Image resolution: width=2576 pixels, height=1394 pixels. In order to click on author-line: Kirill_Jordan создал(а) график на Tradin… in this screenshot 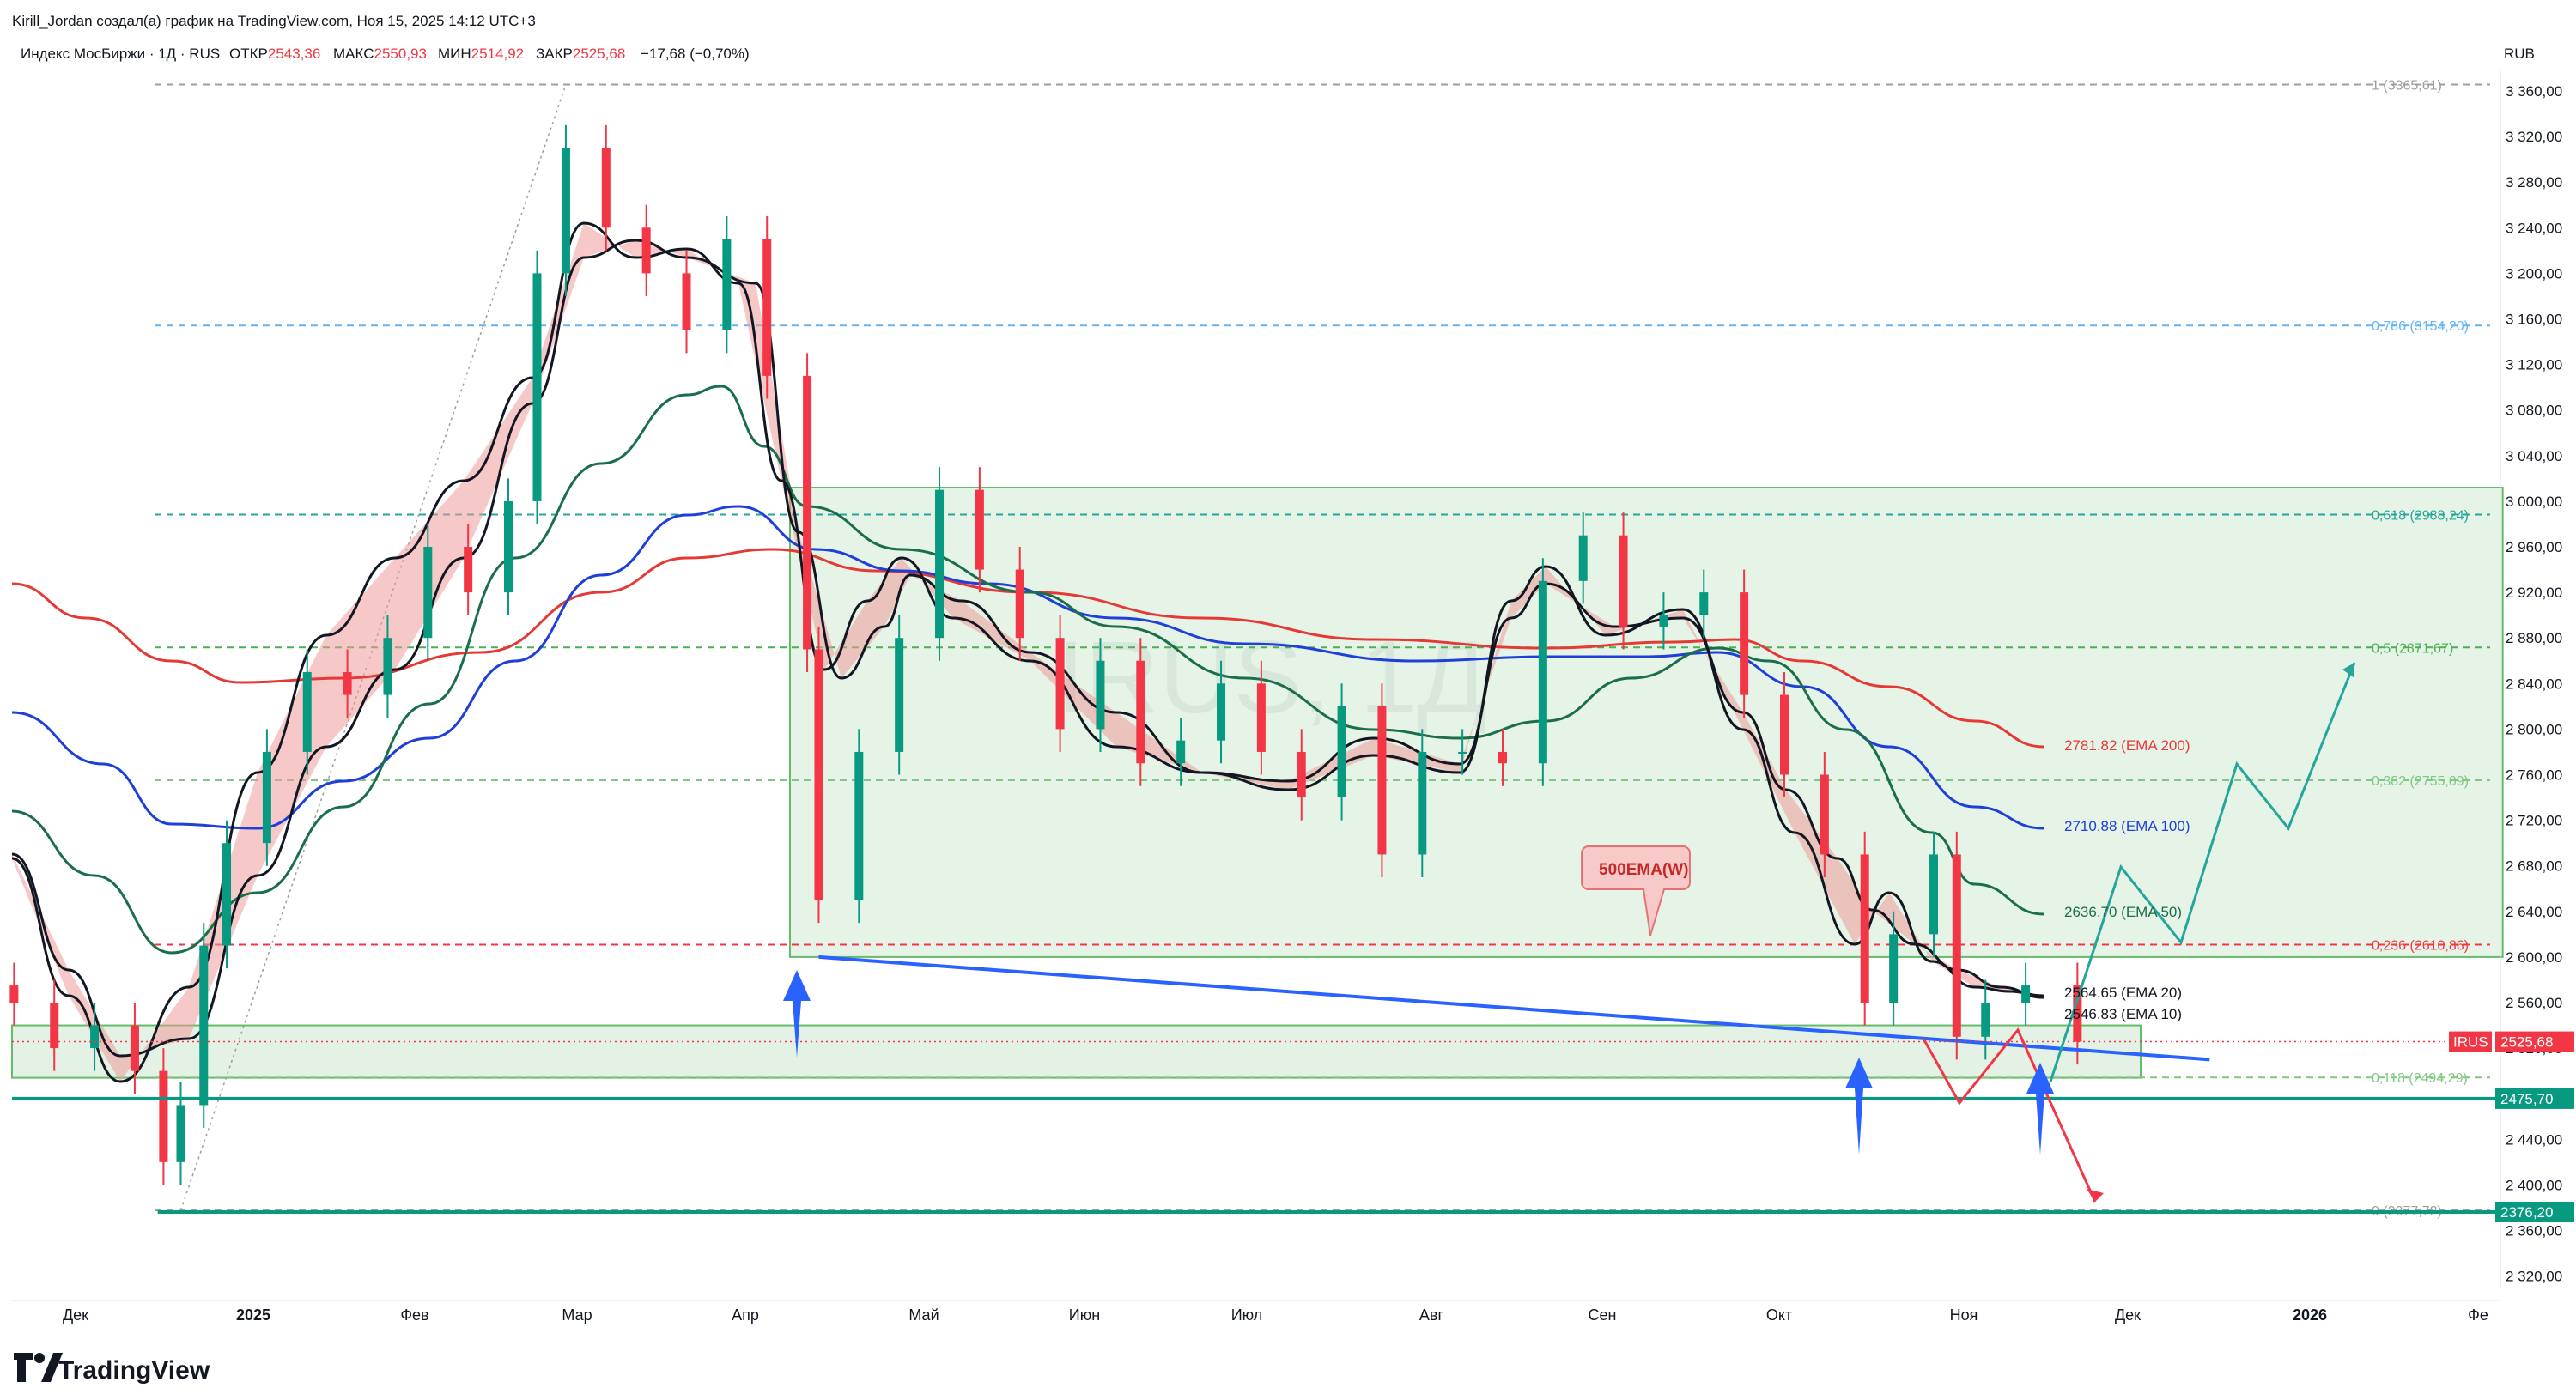, I will do `click(274, 21)`.